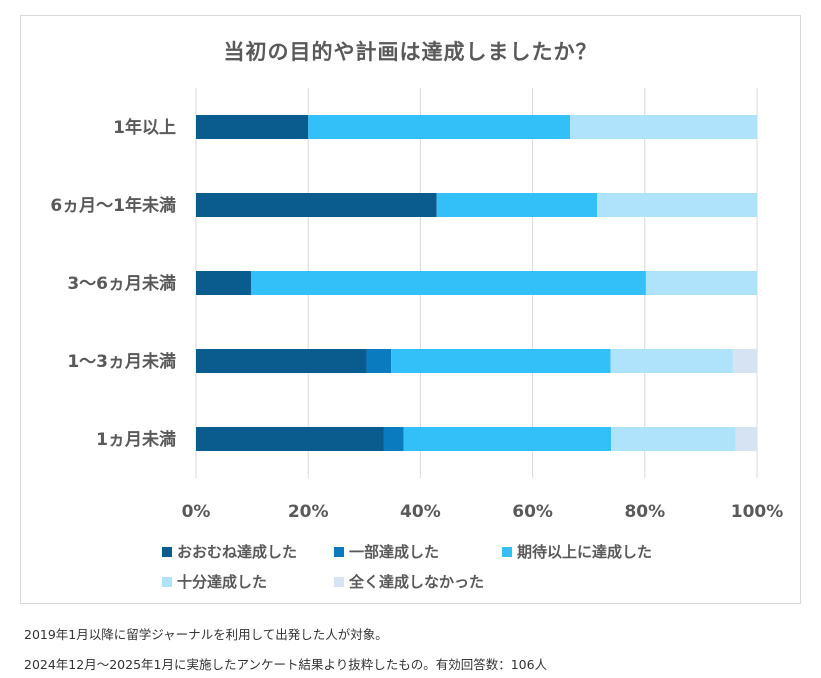 Image resolution: width=821 pixels, height=678 pixels. Describe the element at coordinates (585, 552) in the screenshot. I see `legend-label: 期待以上に達成した` at that location.